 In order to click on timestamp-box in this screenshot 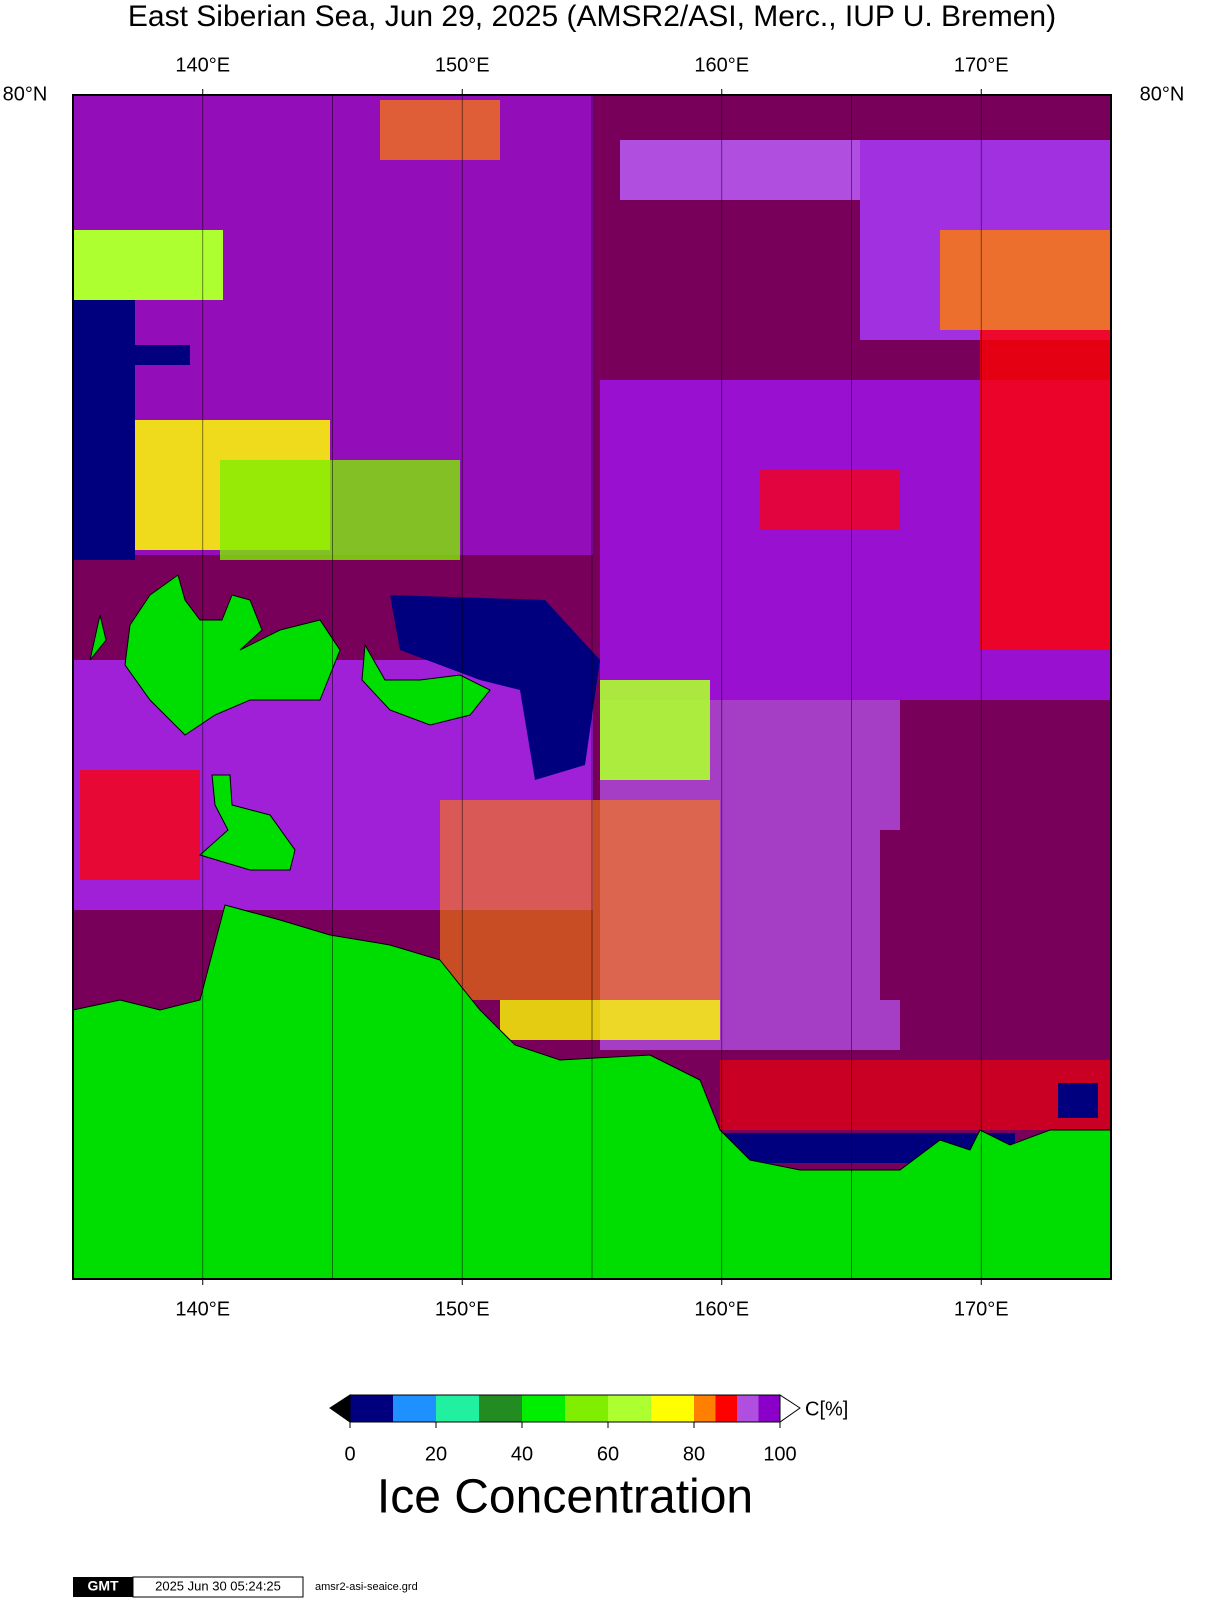, I will do `click(218, 1587)`.